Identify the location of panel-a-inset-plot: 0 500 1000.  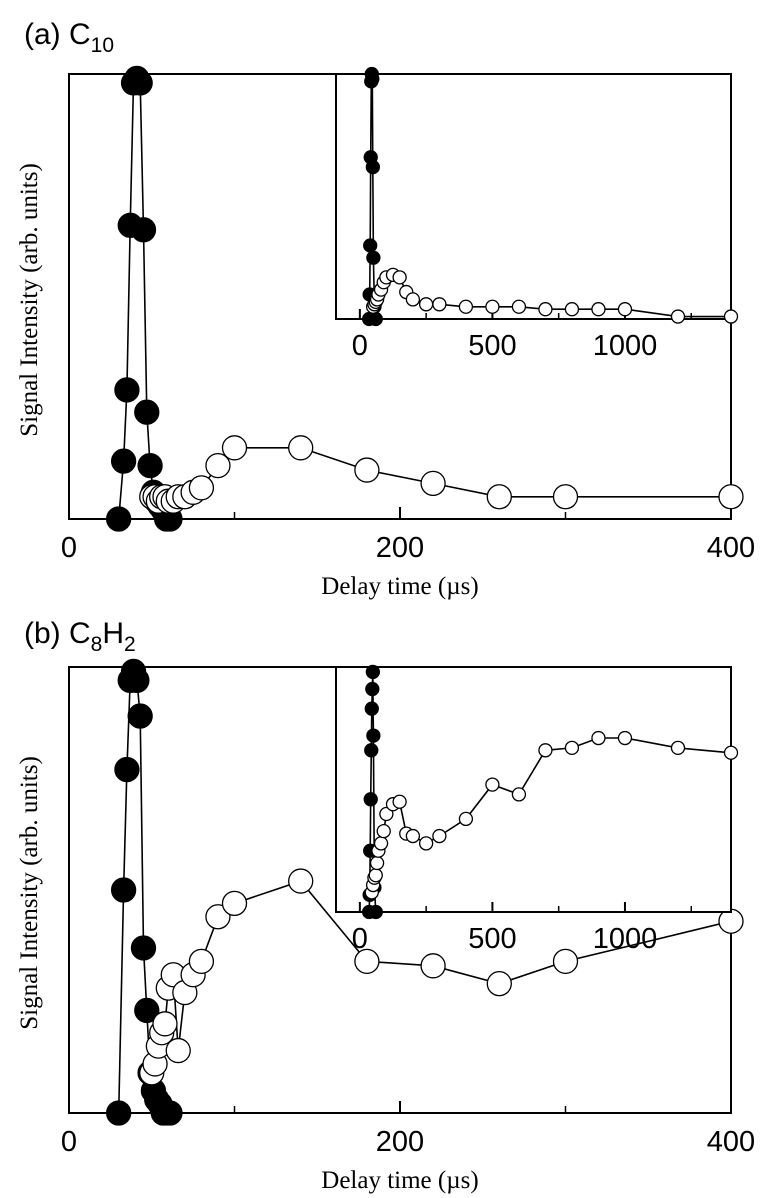
(537, 214).